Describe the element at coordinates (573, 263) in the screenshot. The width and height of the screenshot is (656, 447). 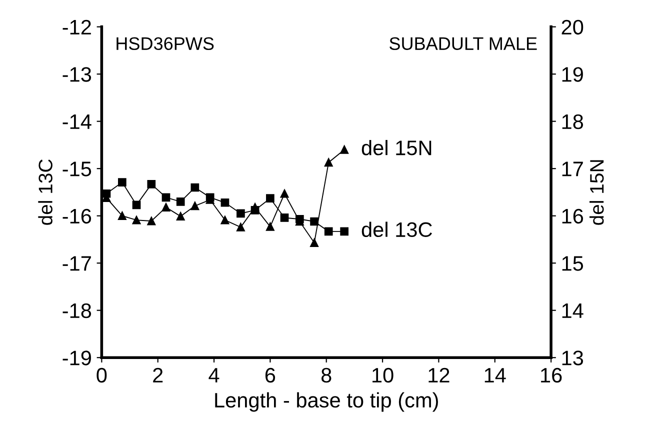
I see `y2-tick-label: 15` at that location.